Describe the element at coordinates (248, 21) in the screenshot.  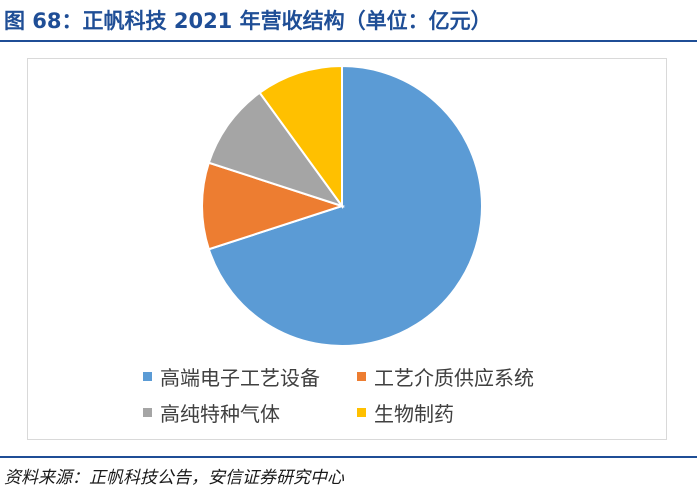
I see `figure-title: 图 68：正帆科技 2021 年营收结构（单位：亿元）` at that location.